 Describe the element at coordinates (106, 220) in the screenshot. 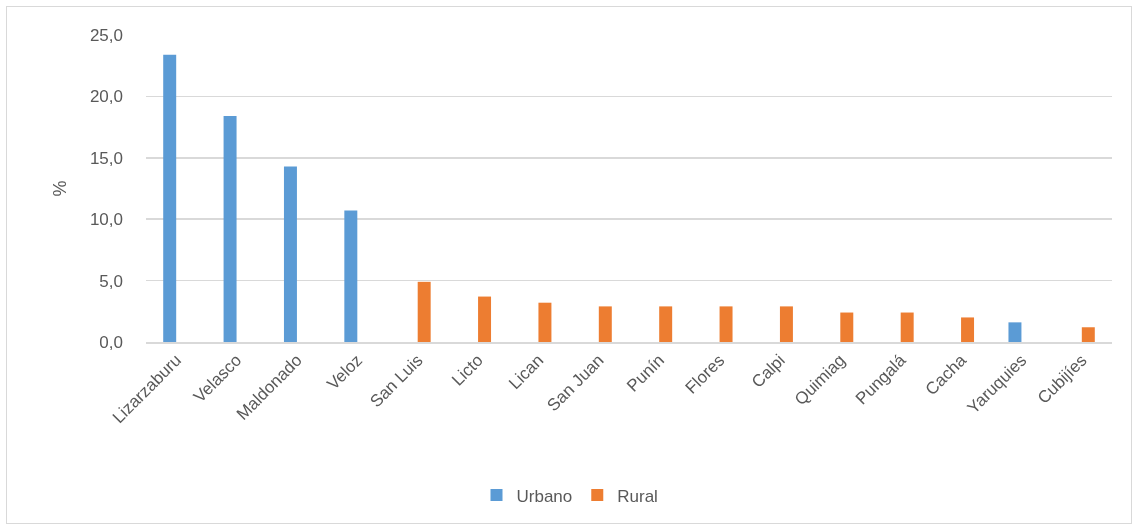

I see `y-tick-label: 10,0` at that location.